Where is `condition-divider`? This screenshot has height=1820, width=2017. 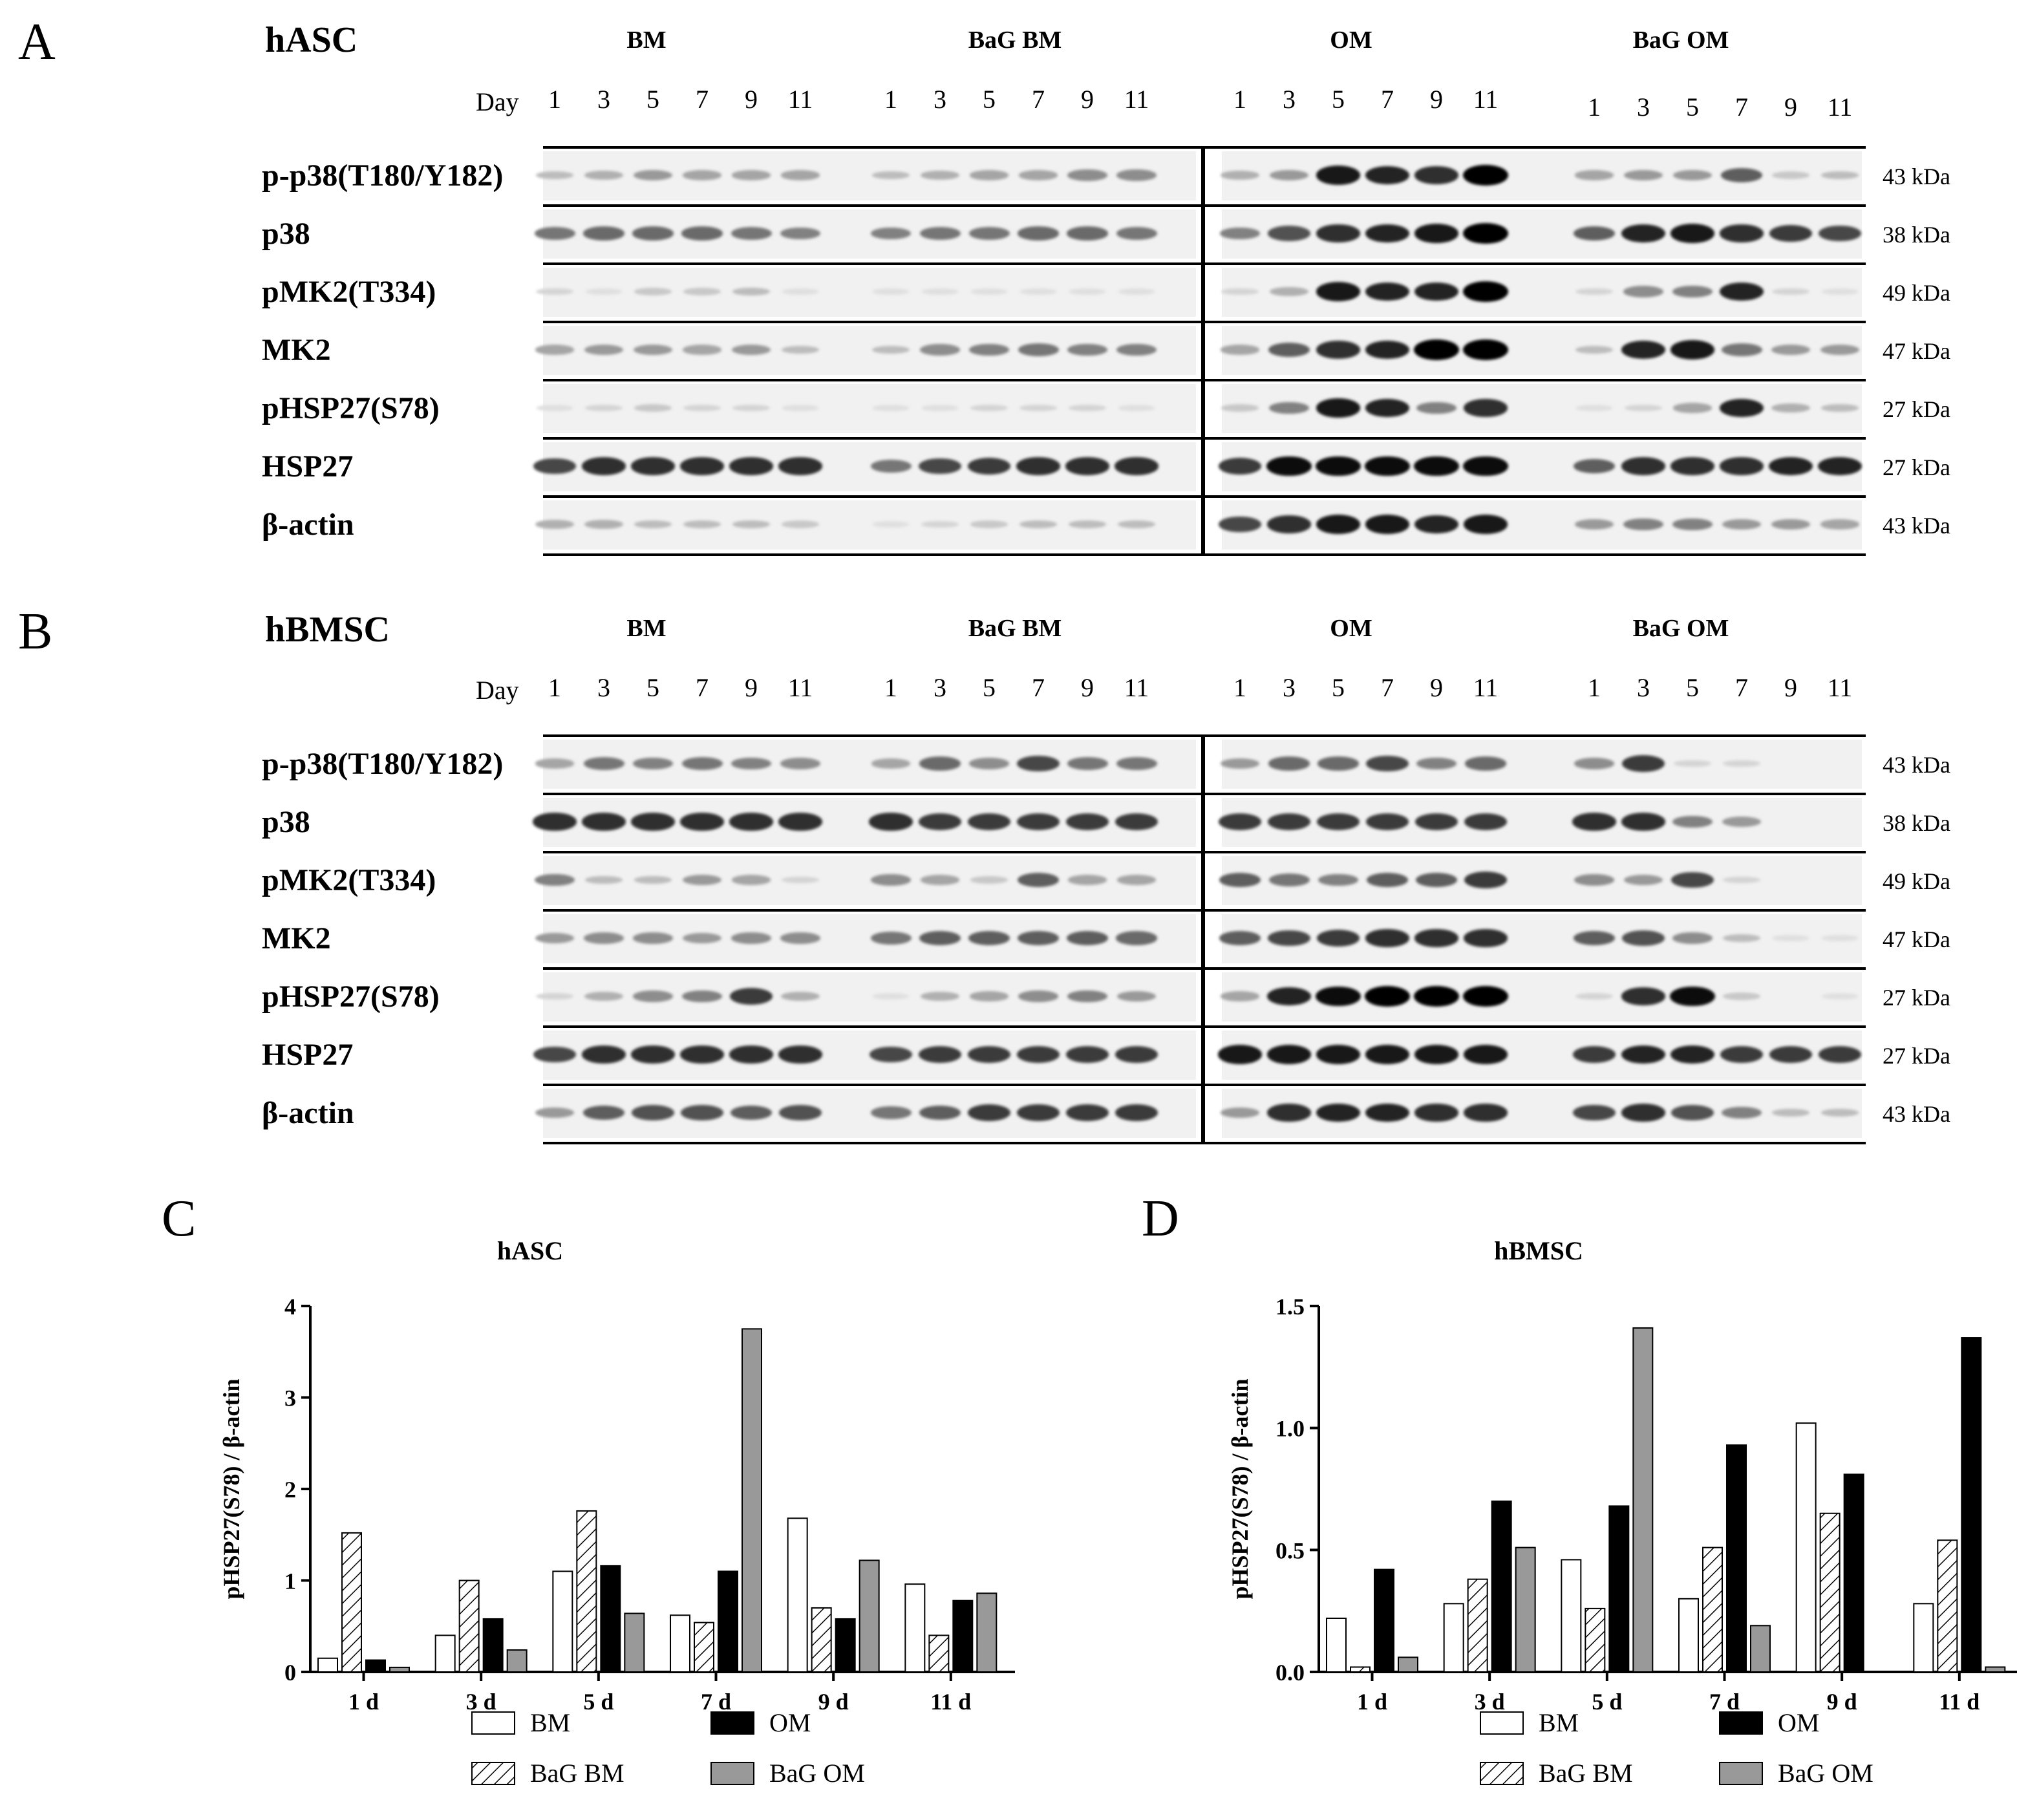
condition-divider is located at coordinates (1203, 351).